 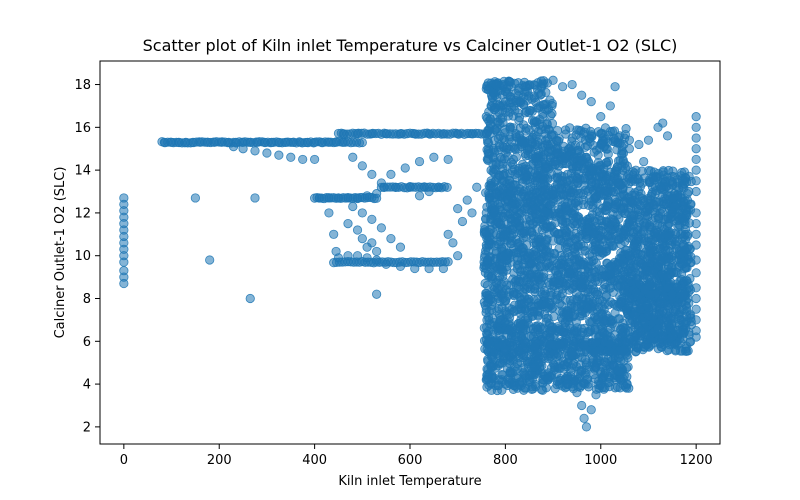 I want to click on y-tick-label: 18, so click(x=82, y=85).